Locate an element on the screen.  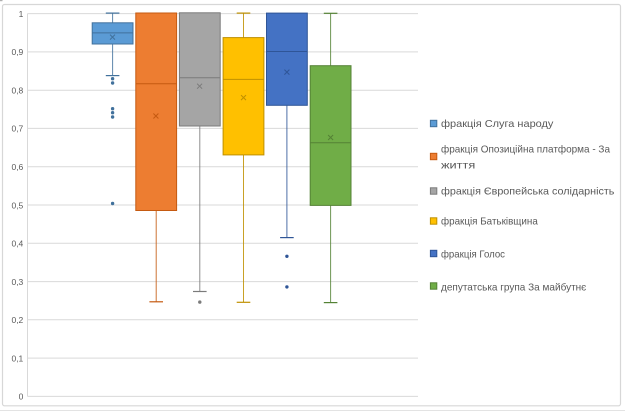
svg-text: фракція Батьківщина is located at coordinates (489, 222).